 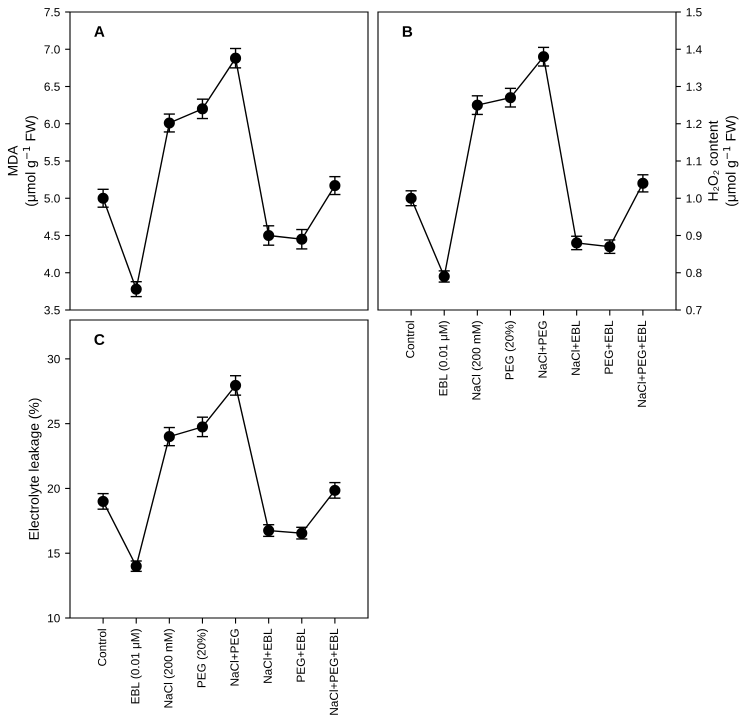 What do you see at coordinates (52, 236) in the screenshot?
I see `y-tick-label: 4.5` at bounding box center [52, 236].